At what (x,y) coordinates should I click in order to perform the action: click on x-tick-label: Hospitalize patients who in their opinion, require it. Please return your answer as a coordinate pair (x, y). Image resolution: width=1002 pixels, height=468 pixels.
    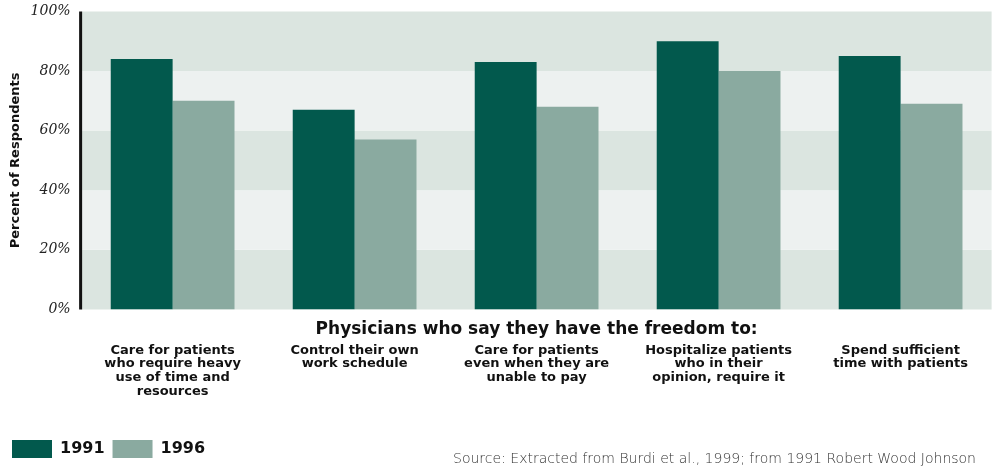
    Looking at the image, I should click on (719, 362).